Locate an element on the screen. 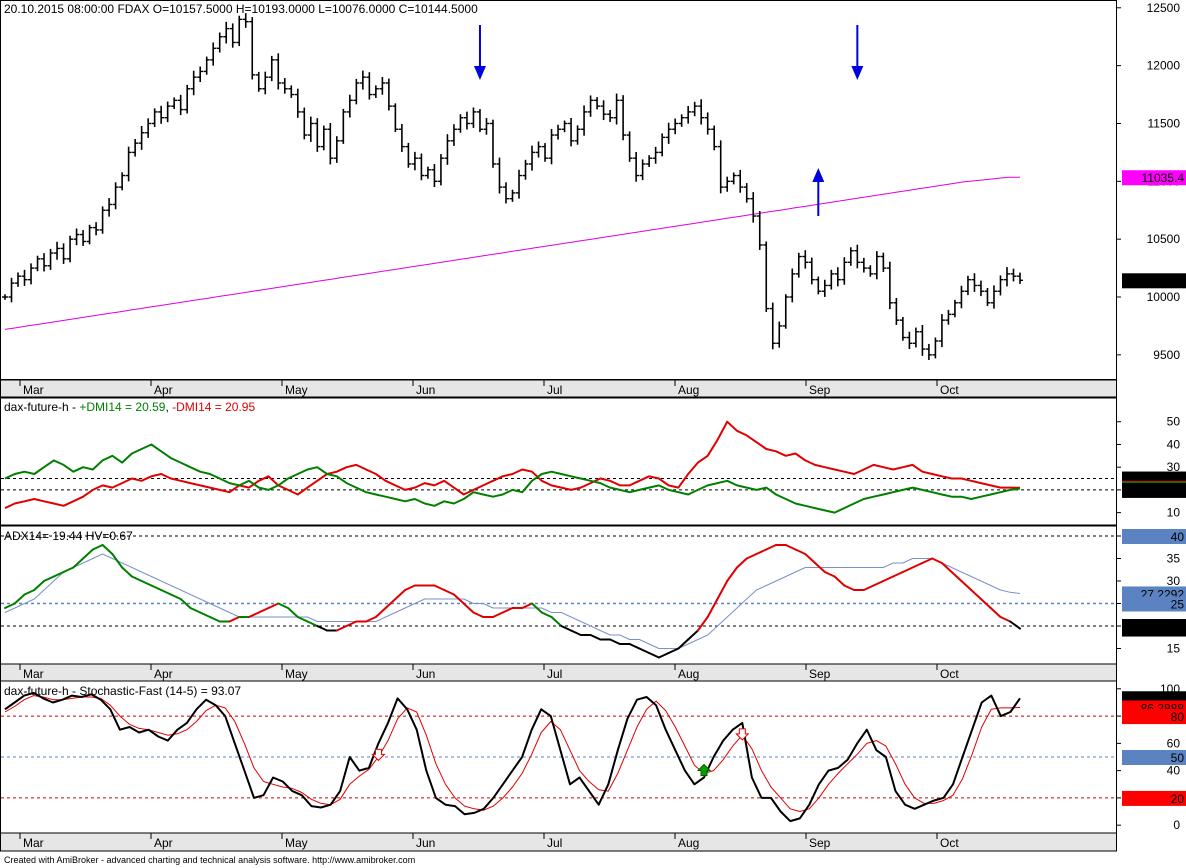  stoch-value-badge is located at coordinates (1154, 717).